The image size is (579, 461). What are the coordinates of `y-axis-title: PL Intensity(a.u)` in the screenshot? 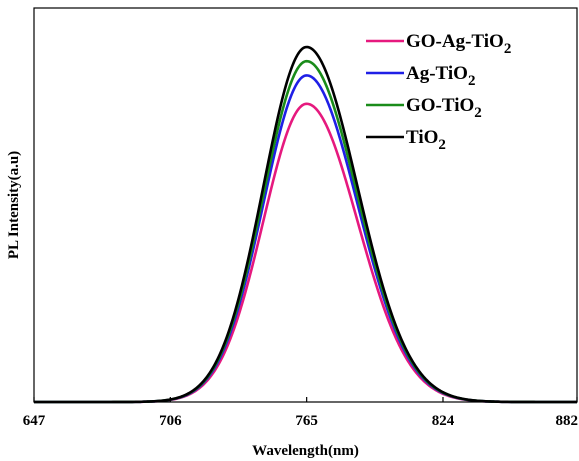 It's located at (14, 205).